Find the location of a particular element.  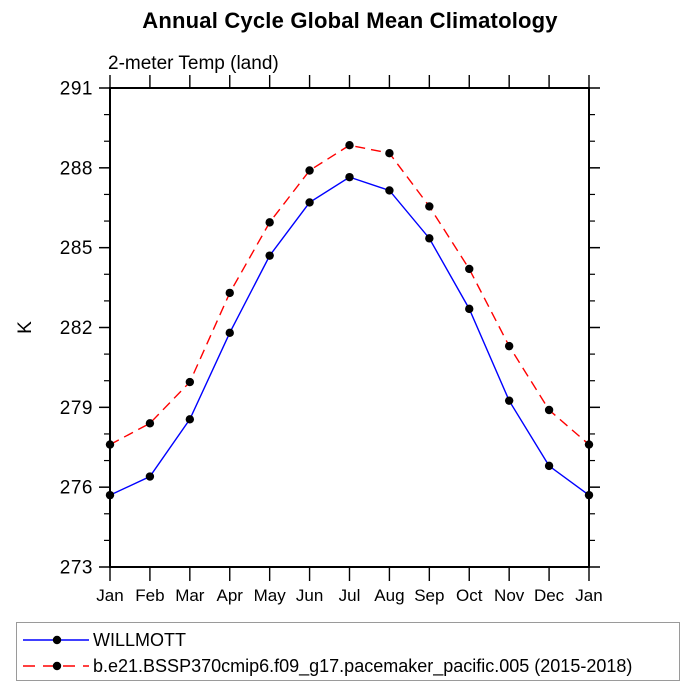

y-tick-label: 288 is located at coordinates (76, 168).